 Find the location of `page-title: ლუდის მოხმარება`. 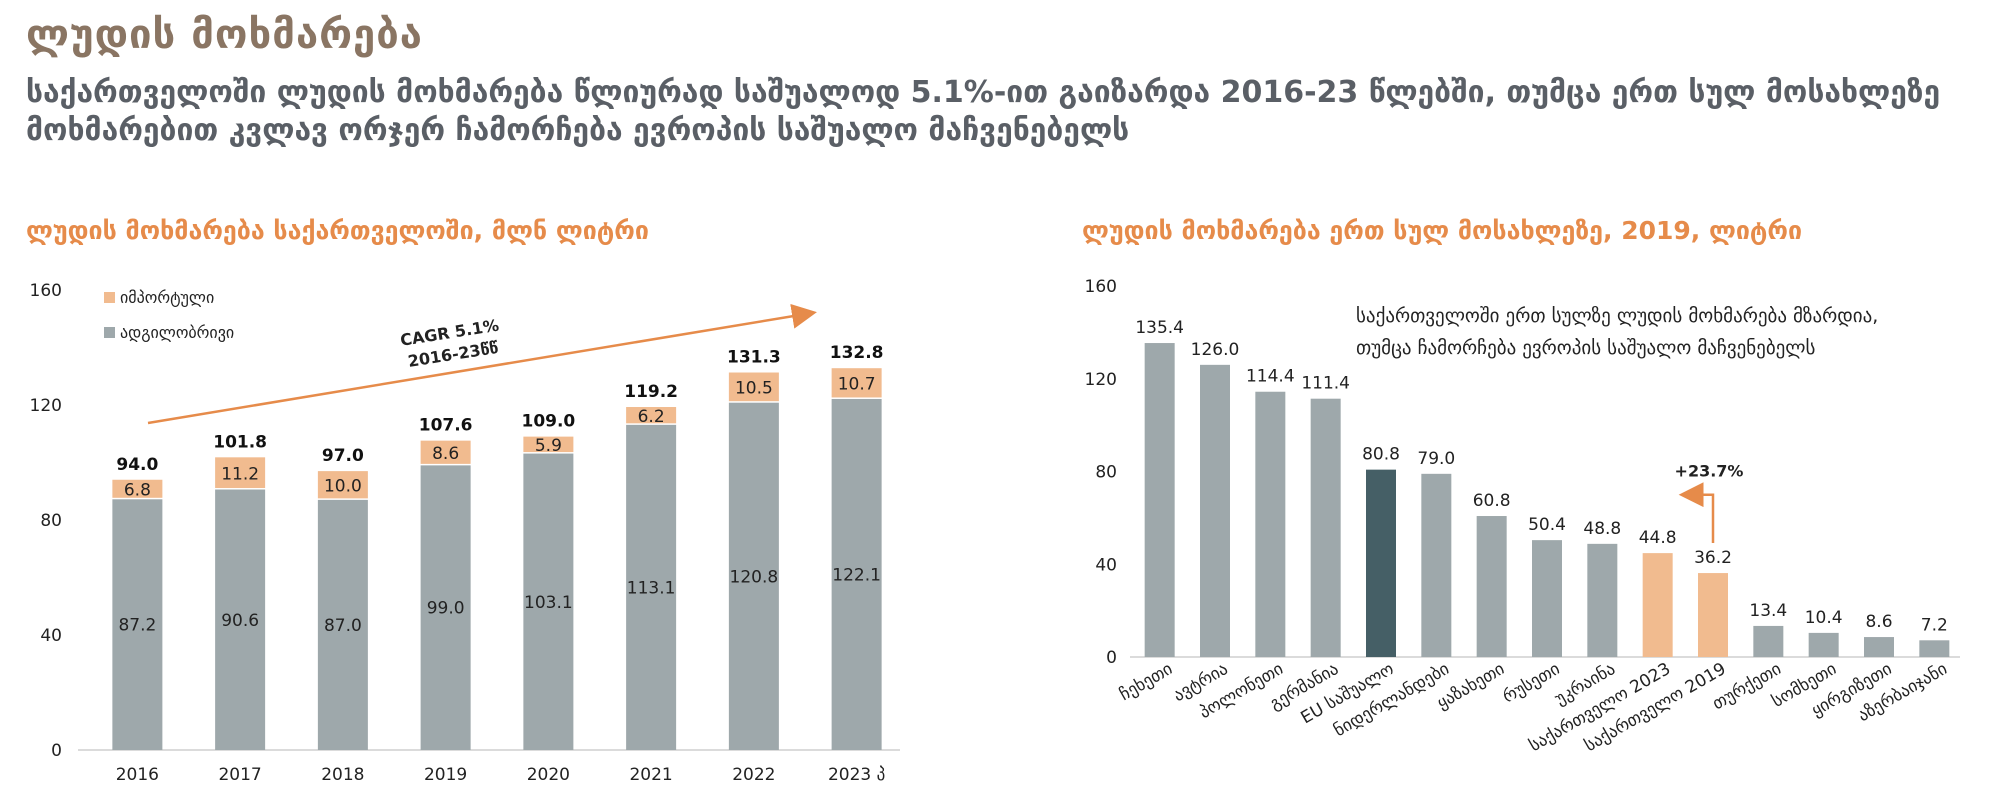

page-title: ლუდის მოხმარება is located at coordinates (224, 35).